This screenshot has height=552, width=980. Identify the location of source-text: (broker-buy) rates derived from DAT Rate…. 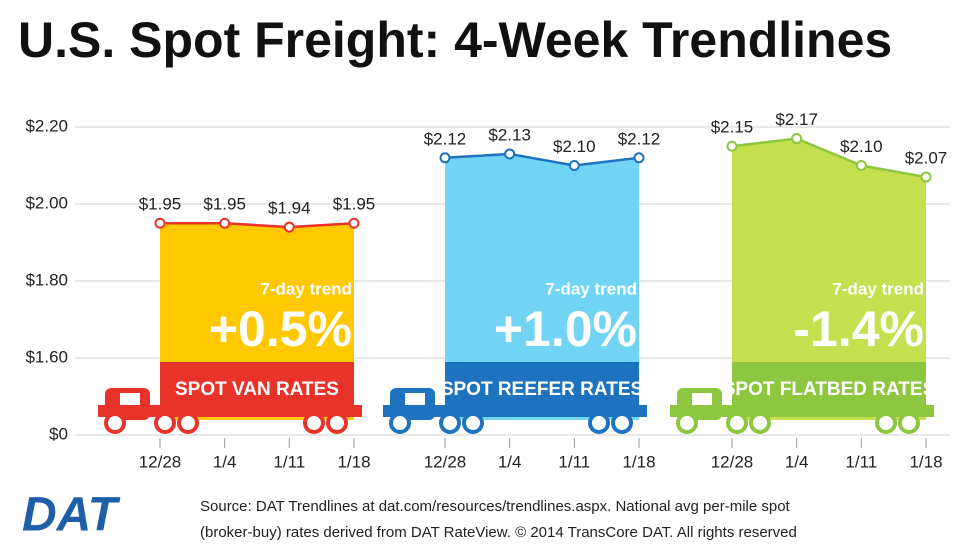
(498, 532).